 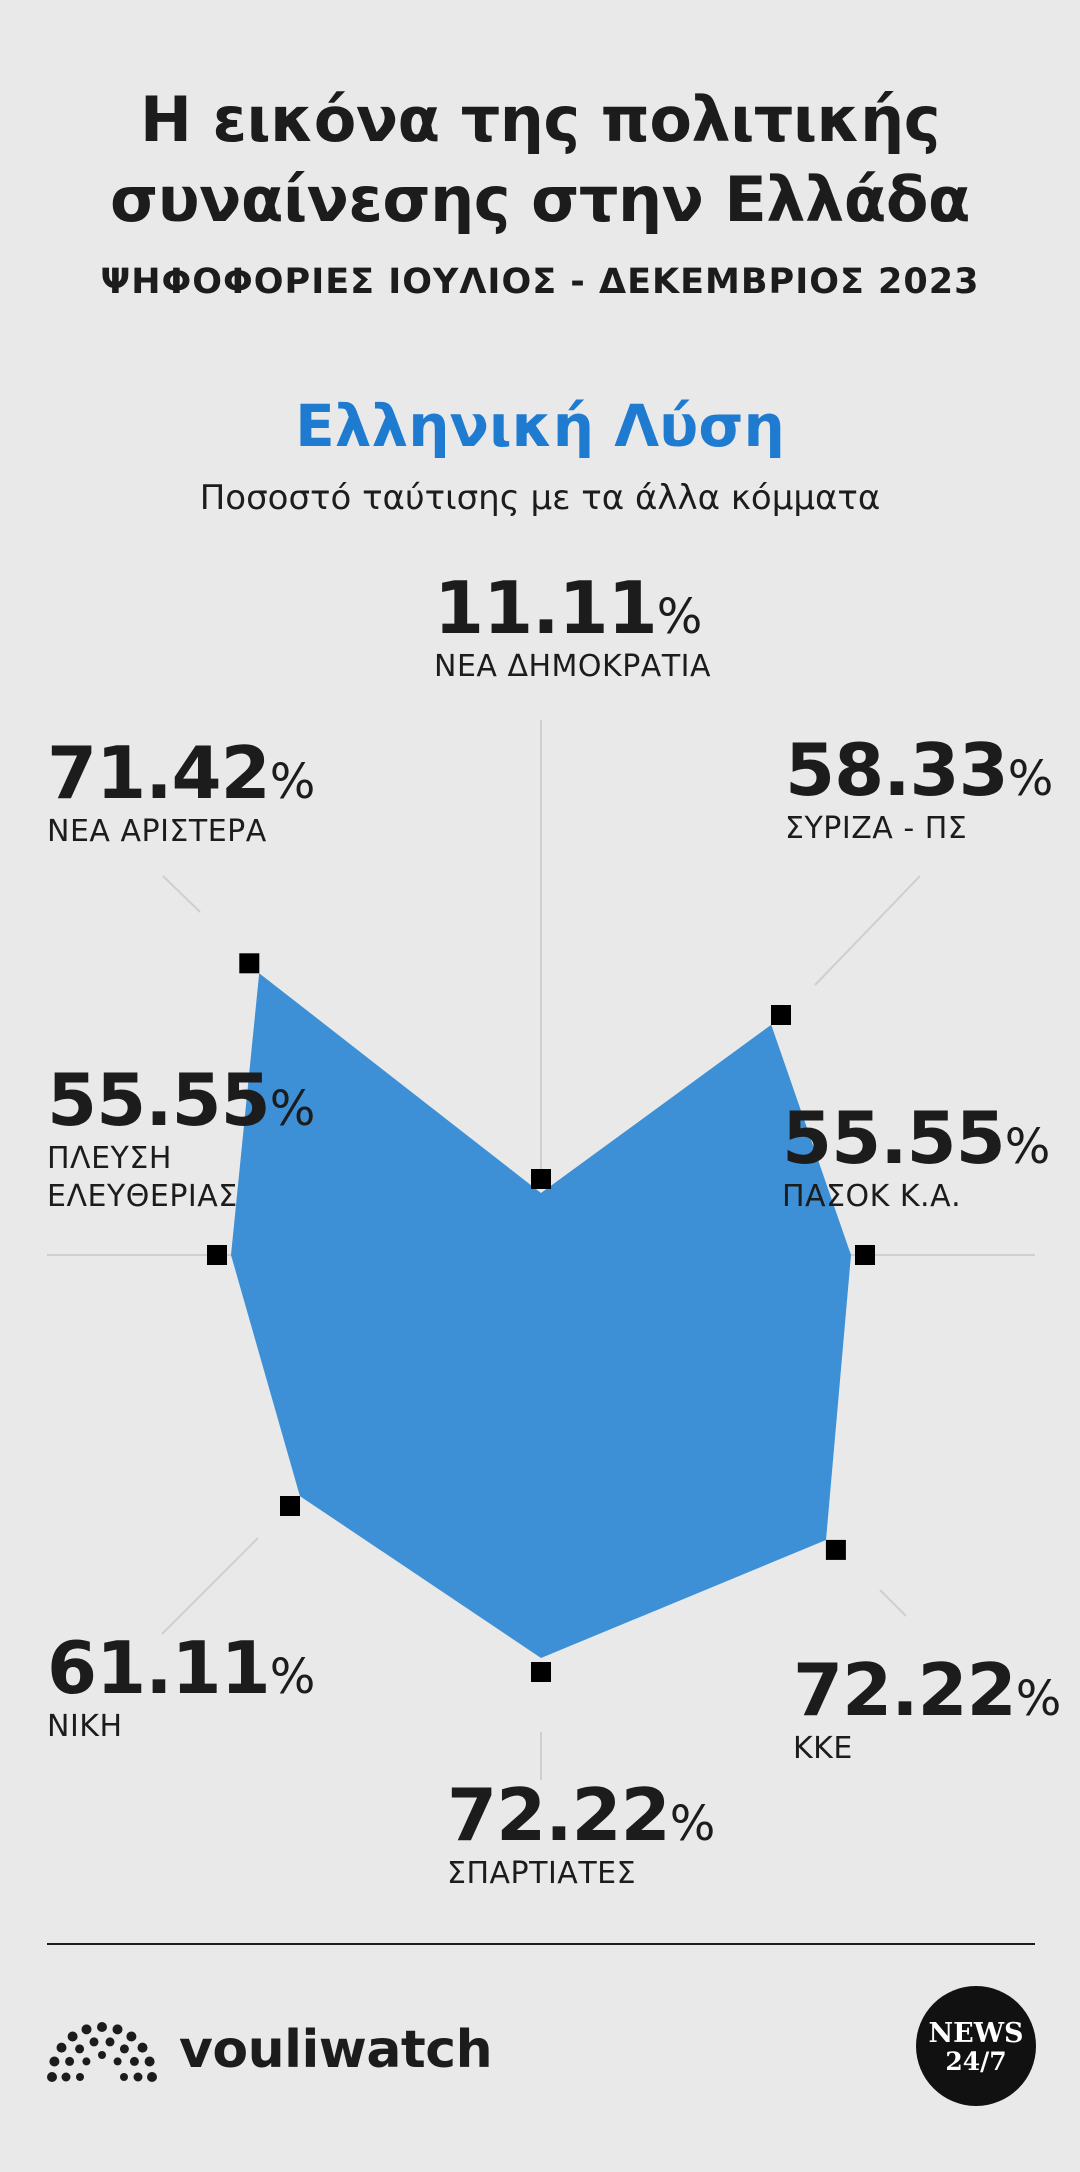 What do you see at coordinates (336, 2050) in the screenshot?
I see `logo-text: vouliwatch` at bounding box center [336, 2050].